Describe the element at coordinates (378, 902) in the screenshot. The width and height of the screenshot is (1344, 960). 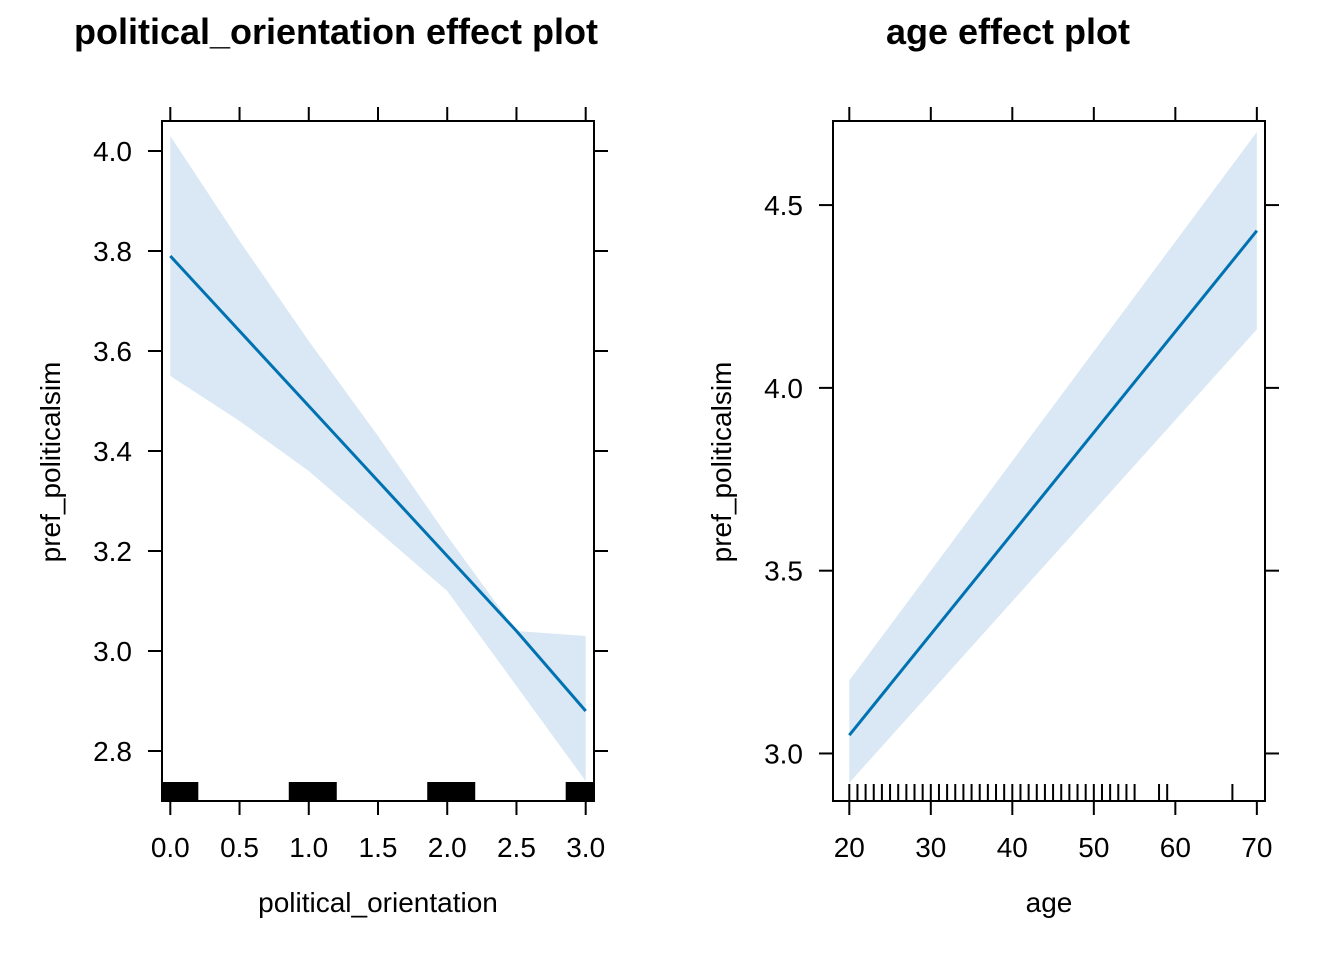
I see `x-axis-label: political_orientation` at that location.